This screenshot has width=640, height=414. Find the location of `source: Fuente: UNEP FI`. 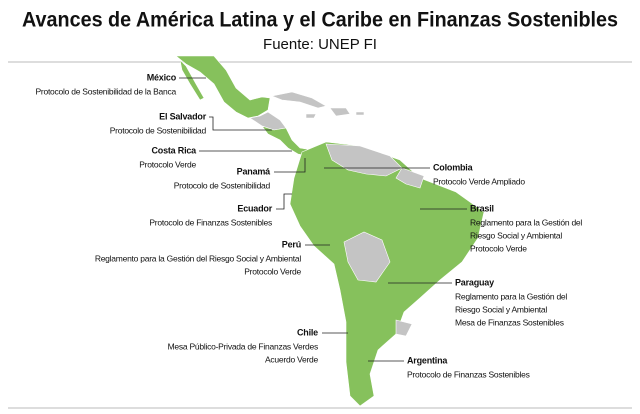

source: Fuente: UNEP FI is located at coordinates (320, 44).